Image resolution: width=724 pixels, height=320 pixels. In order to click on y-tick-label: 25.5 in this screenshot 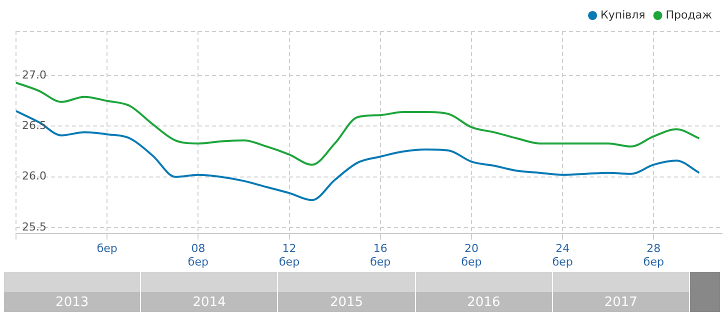, I will do `click(34, 227)`.